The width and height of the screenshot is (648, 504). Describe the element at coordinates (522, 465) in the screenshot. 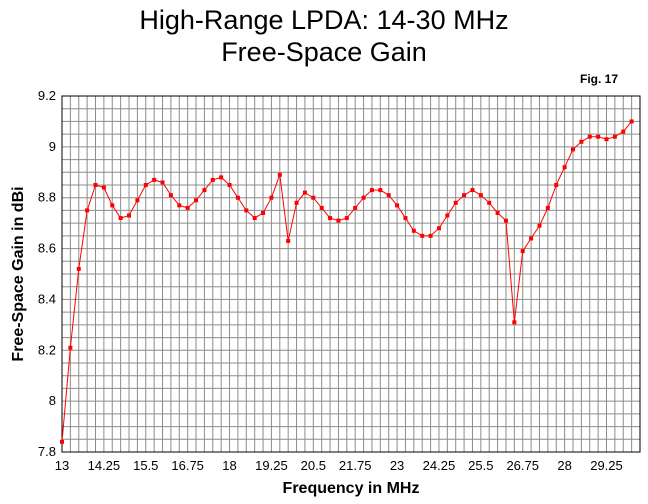

I see `x-tick-label: 26.75` at that location.